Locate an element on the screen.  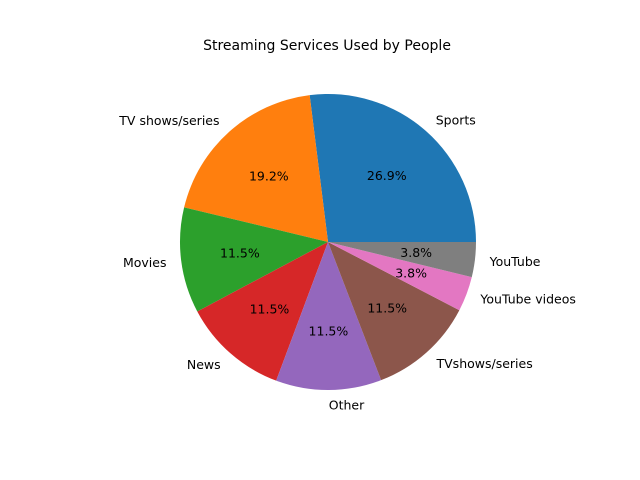
pct-label-tvshows-series: 11.5% is located at coordinates (387, 308).